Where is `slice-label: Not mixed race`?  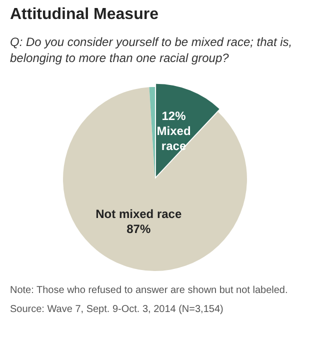
slice-label: Not mixed race is located at coordinates (139, 214).